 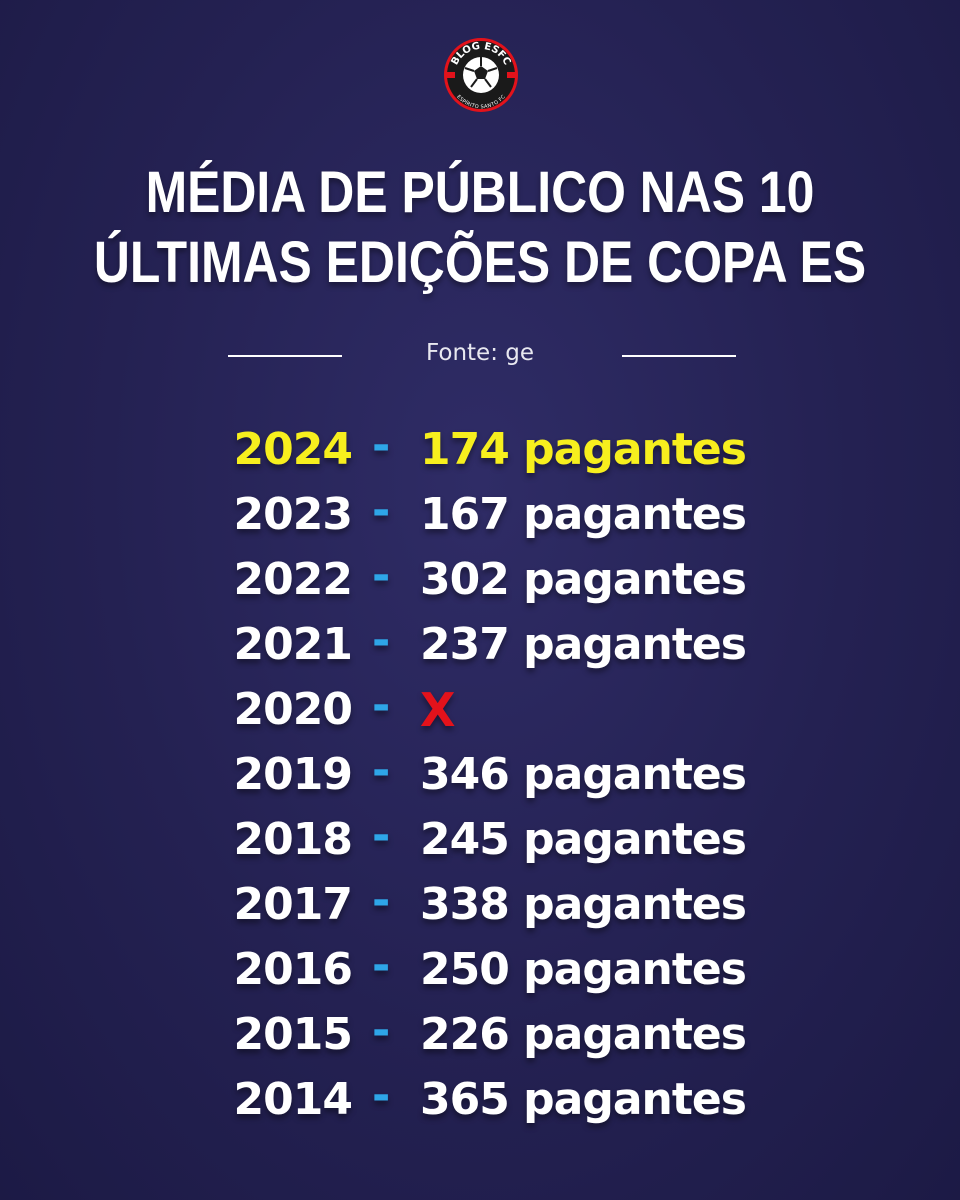 I want to click on attendance-value: 174 pagantes, so click(x=583, y=449).